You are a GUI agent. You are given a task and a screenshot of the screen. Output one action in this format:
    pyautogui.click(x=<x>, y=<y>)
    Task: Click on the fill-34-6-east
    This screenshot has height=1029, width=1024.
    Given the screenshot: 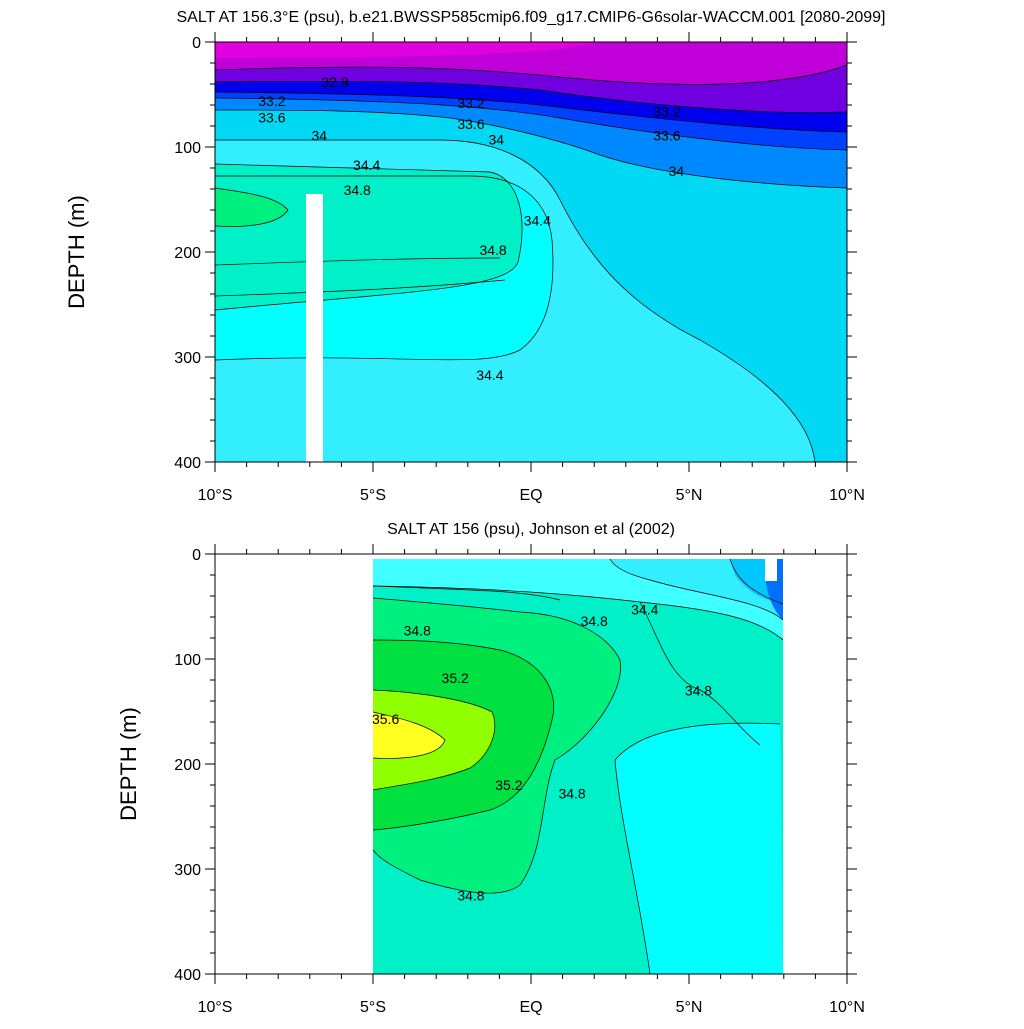 What is the action you would take?
    pyautogui.click(x=699, y=848)
    